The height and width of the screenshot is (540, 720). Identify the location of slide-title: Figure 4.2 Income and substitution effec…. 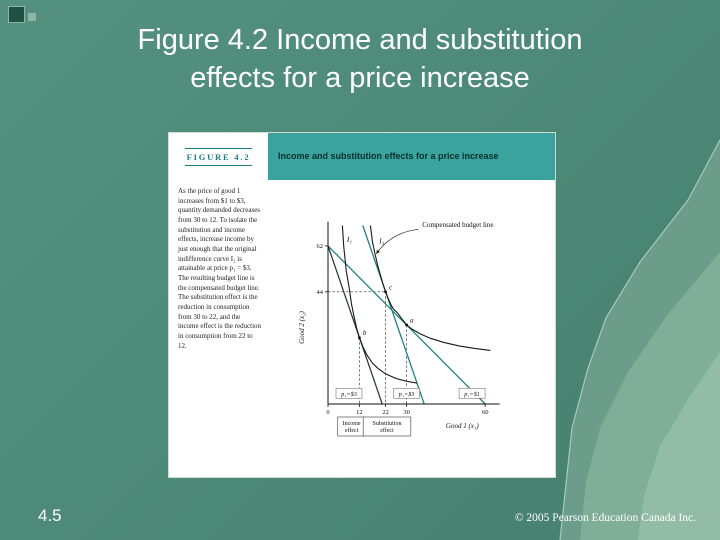
(360, 59).